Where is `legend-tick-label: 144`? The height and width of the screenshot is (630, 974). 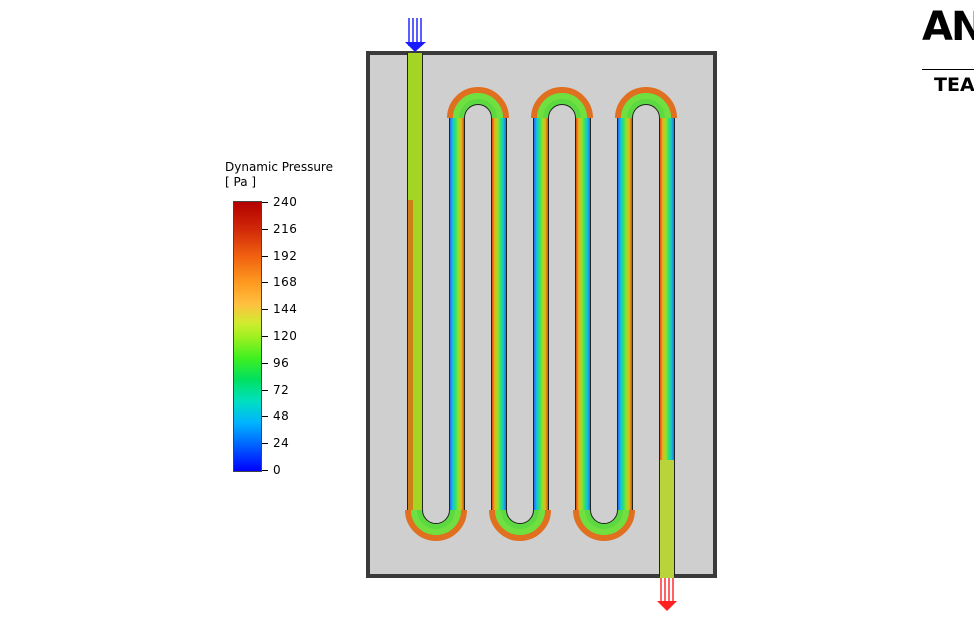 legend-tick-label: 144 is located at coordinates (285, 309).